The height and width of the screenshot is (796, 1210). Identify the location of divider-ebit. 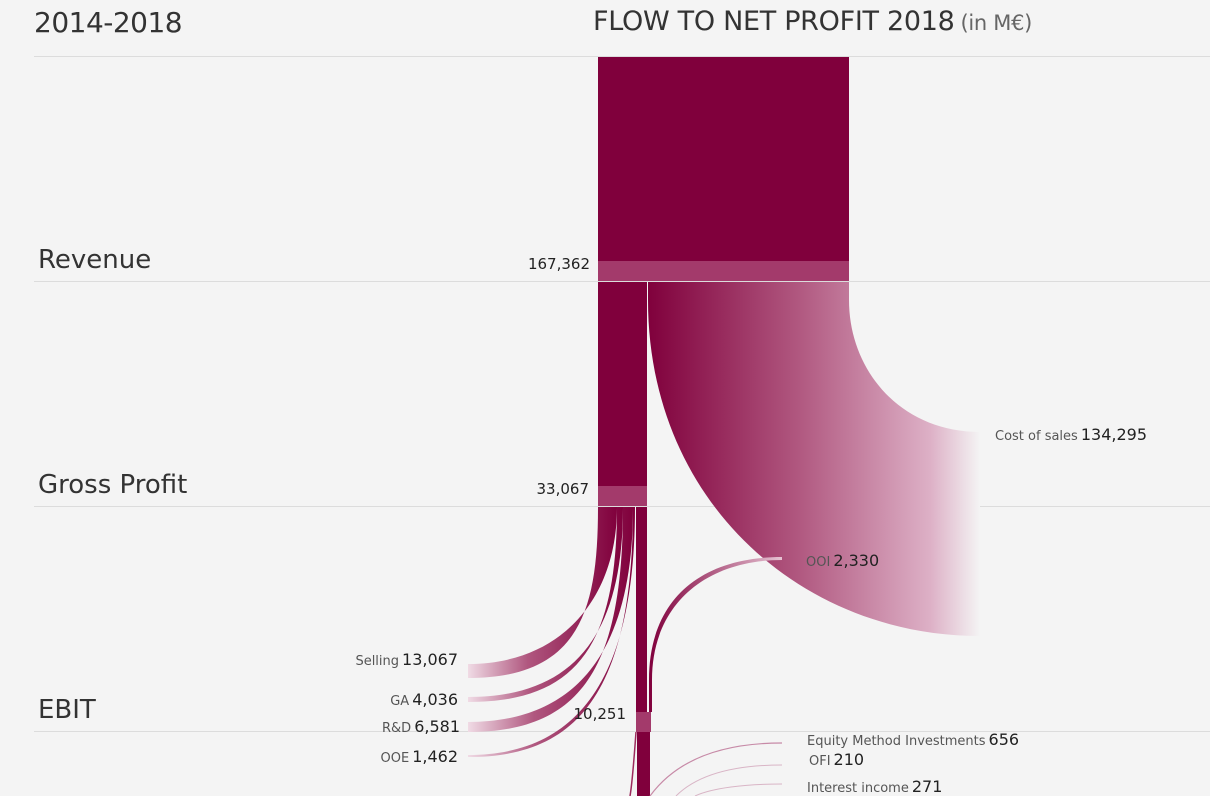
(622, 731).